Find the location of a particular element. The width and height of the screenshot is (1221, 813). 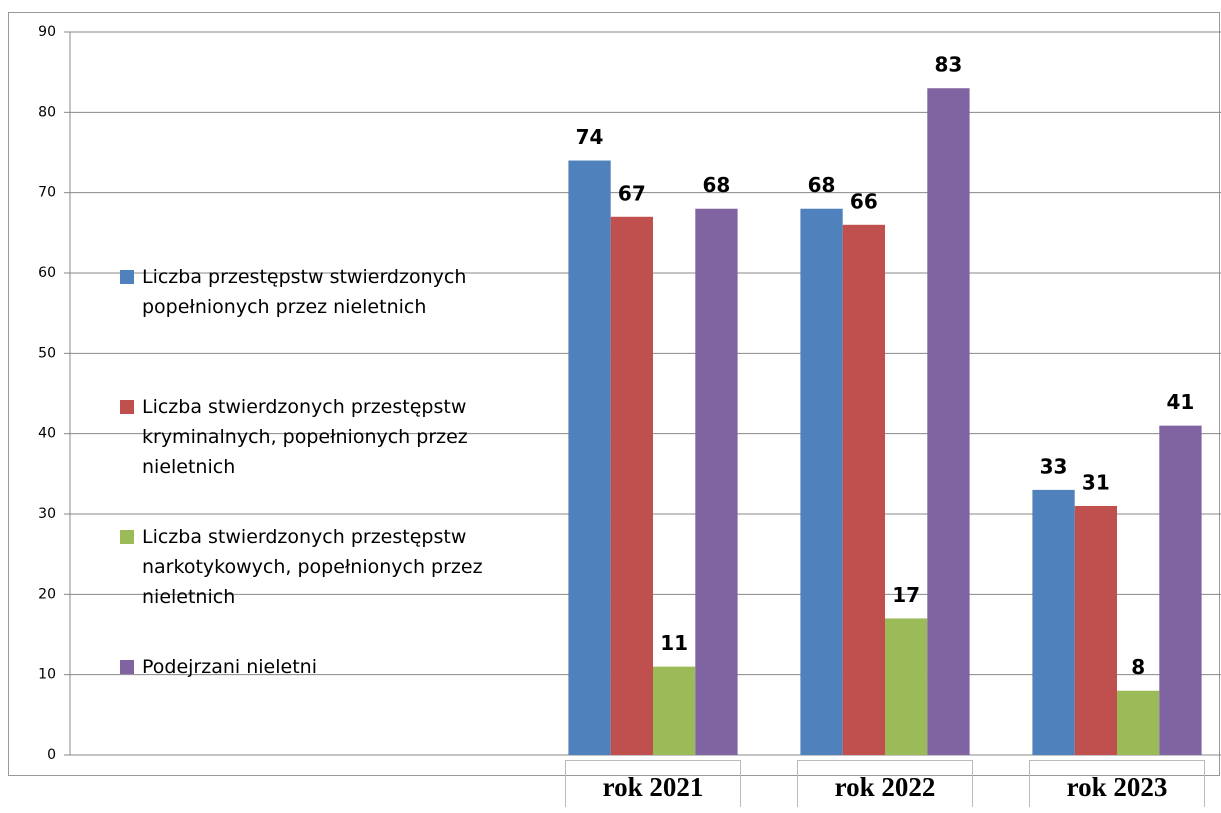

x-tick-label: rok 2022 is located at coordinates (885, 783).